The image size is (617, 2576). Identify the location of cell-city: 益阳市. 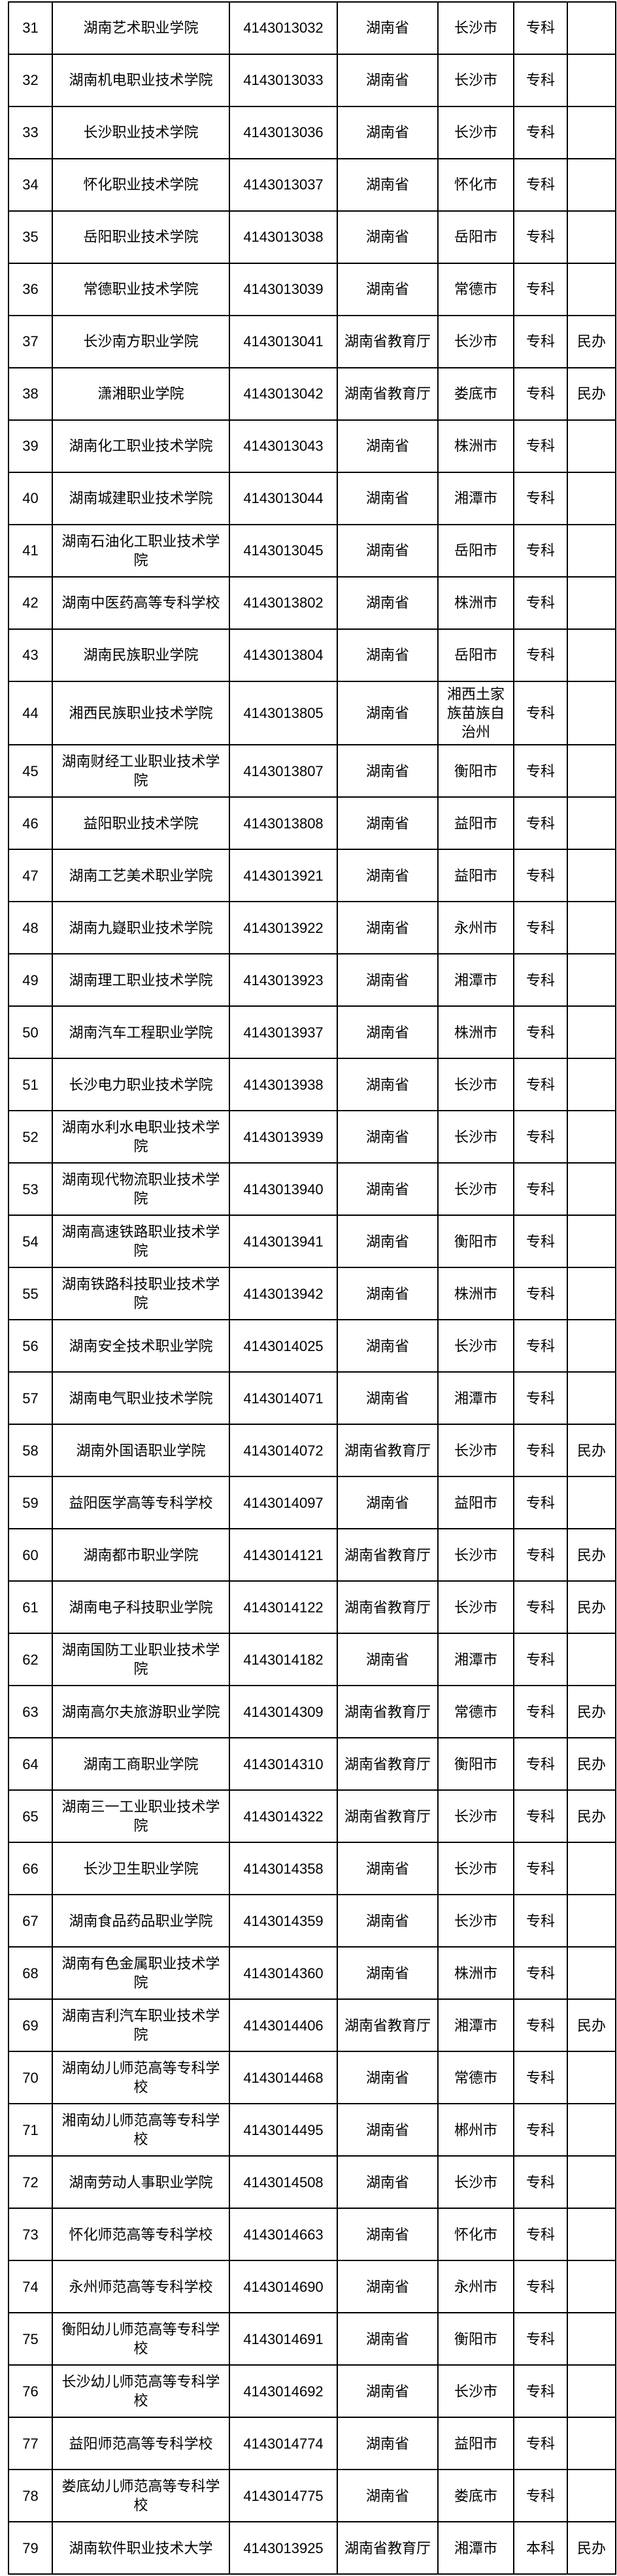
(475, 823).